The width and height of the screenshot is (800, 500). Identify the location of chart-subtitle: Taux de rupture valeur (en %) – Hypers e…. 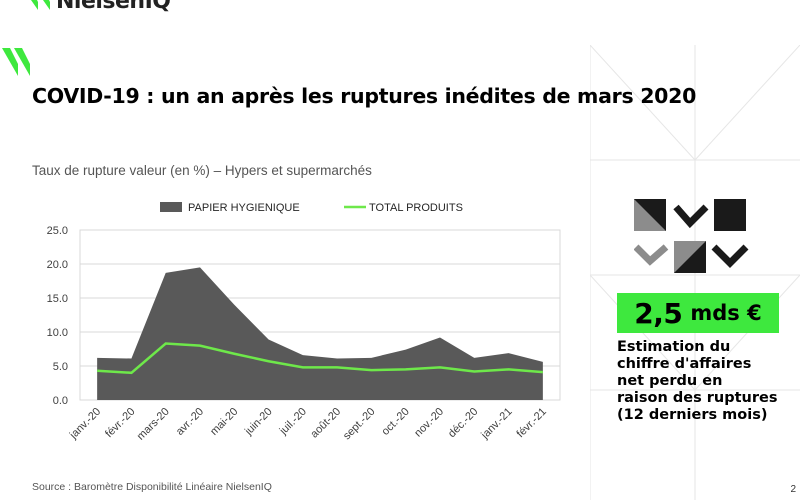
(202, 170).